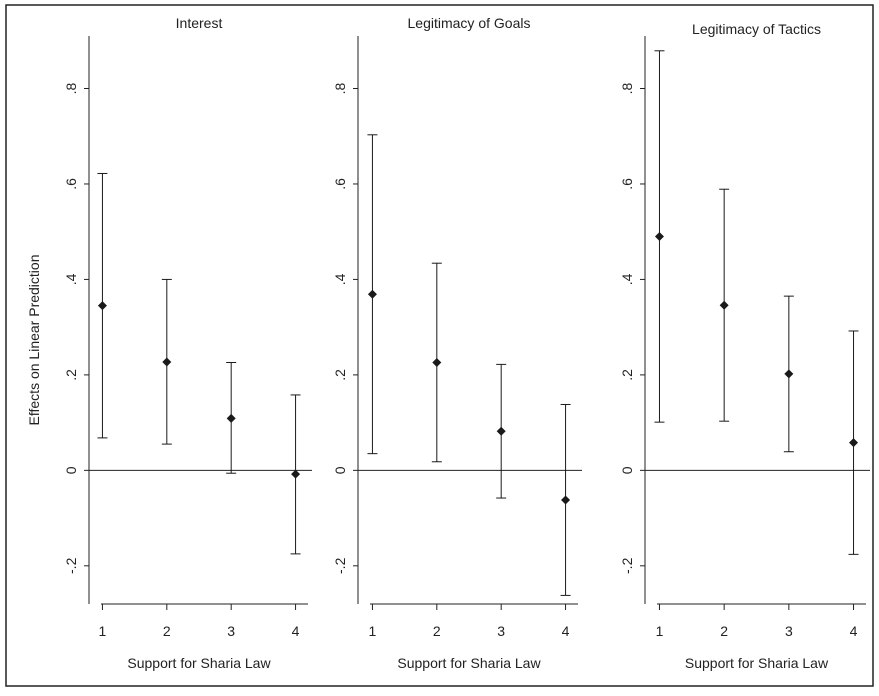 The height and width of the screenshot is (696, 879). Describe the element at coordinates (756, 29) in the screenshot. I see `panel-title: Legitimacy of Tactics` at that location.